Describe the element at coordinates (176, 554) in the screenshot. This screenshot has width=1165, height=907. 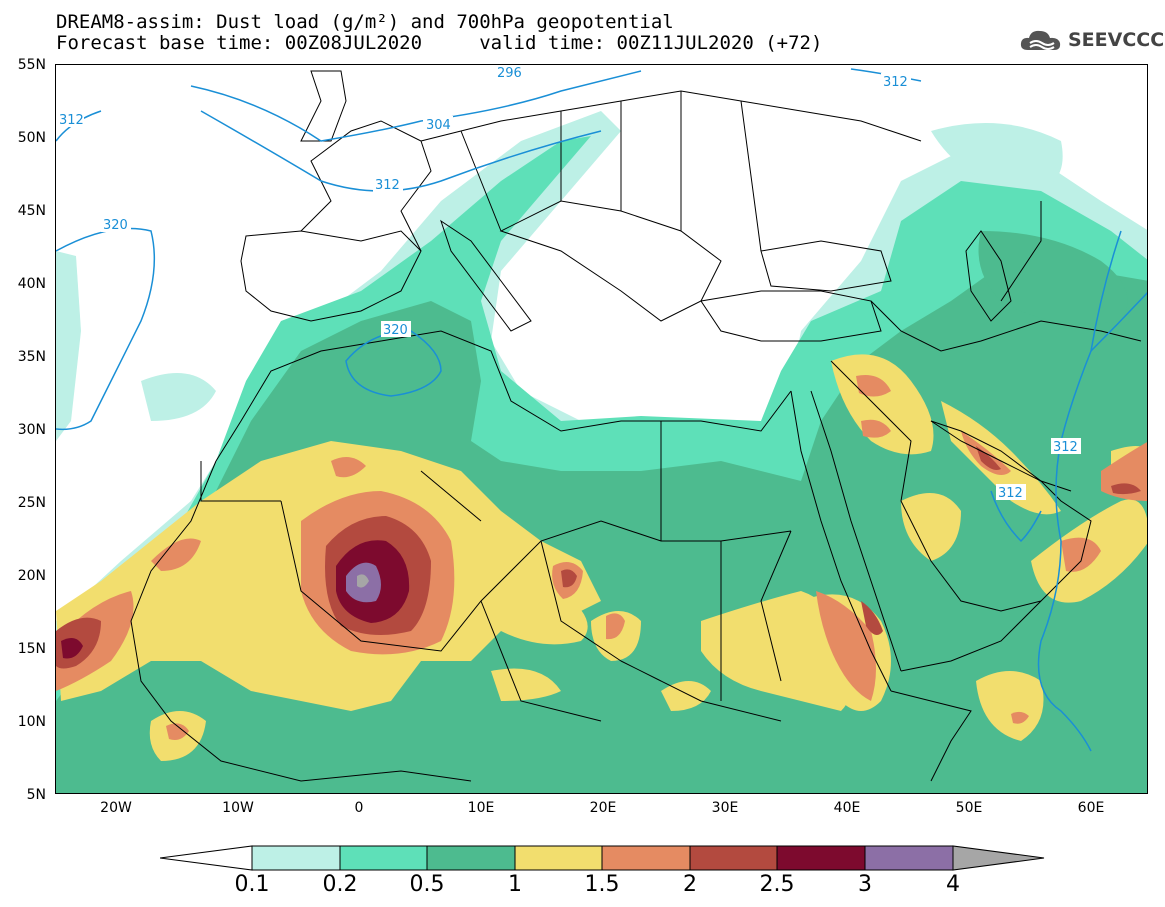
I see `dust-level-1.5-mauritania` at that location.